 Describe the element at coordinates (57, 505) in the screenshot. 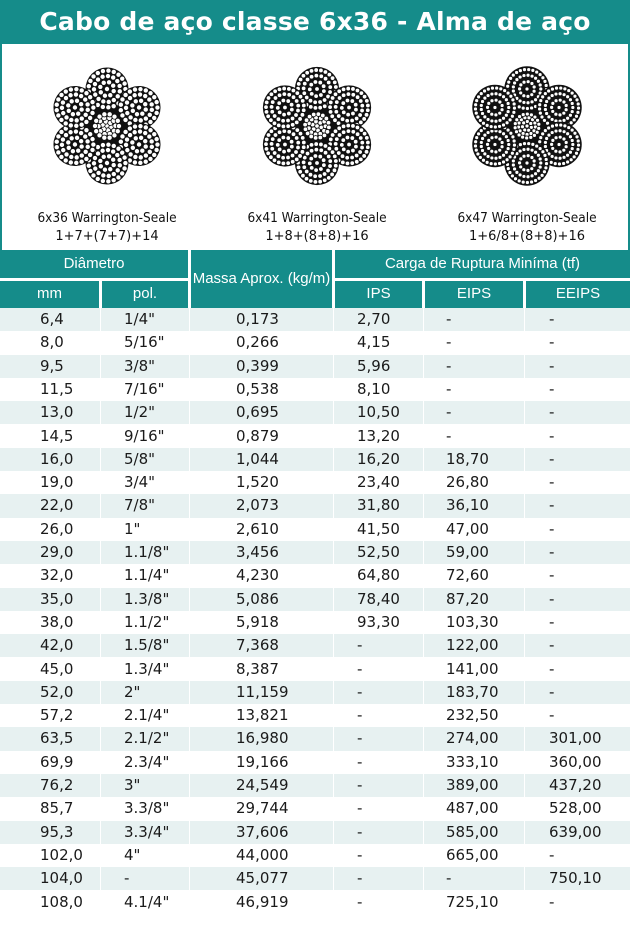

I see `cell-mm: 22,0` at that location.